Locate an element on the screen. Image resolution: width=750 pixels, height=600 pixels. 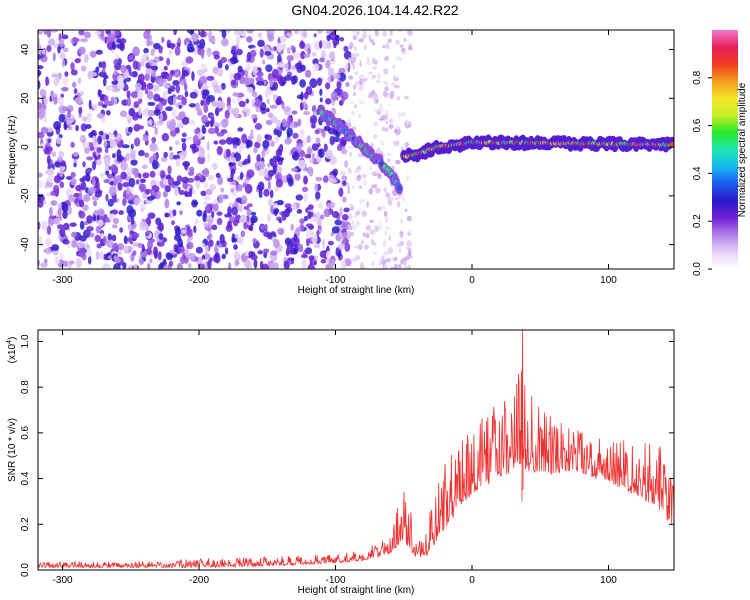
snr-y-label: SNR (10 * v/v) is located at coordinates (12, 450).